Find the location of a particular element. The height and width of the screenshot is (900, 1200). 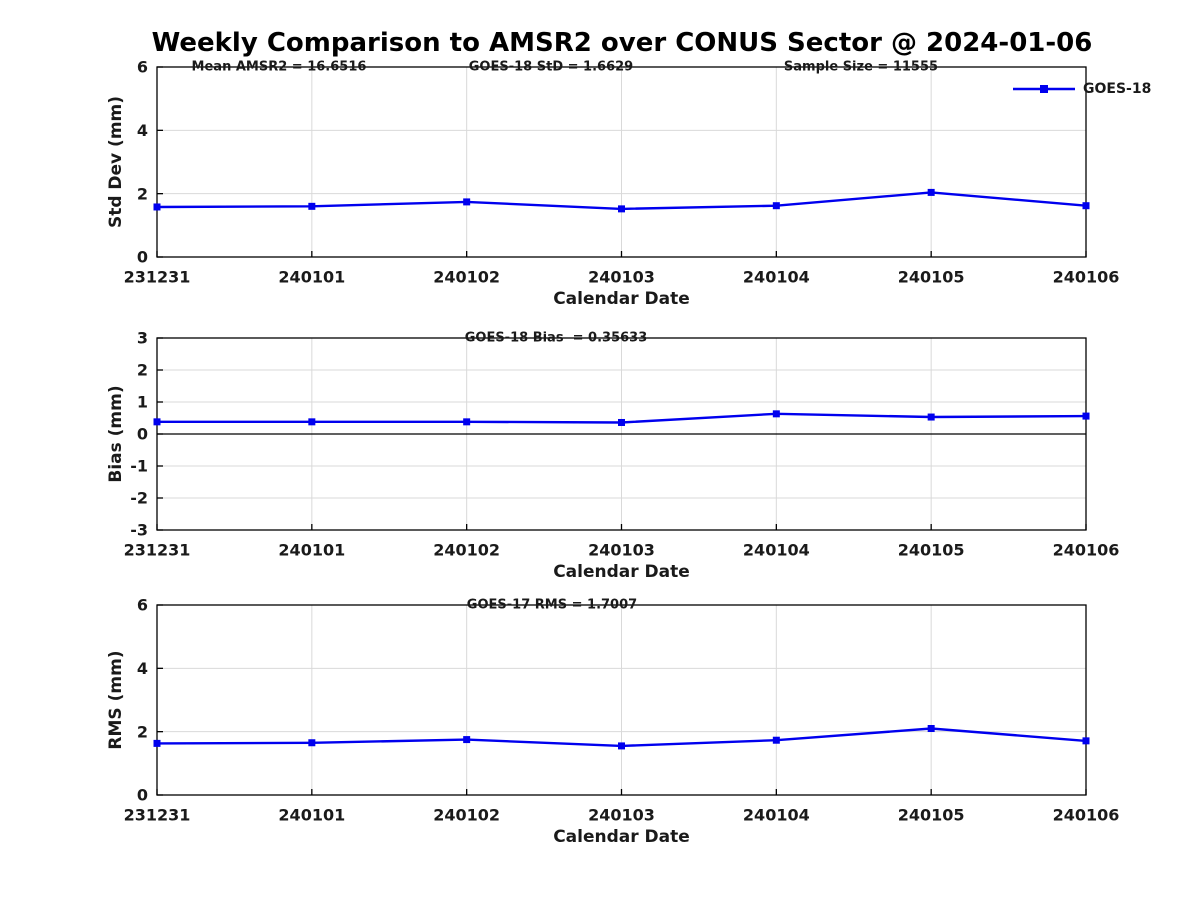

y-tick-label: 1 is located at coordinates (142, 402).